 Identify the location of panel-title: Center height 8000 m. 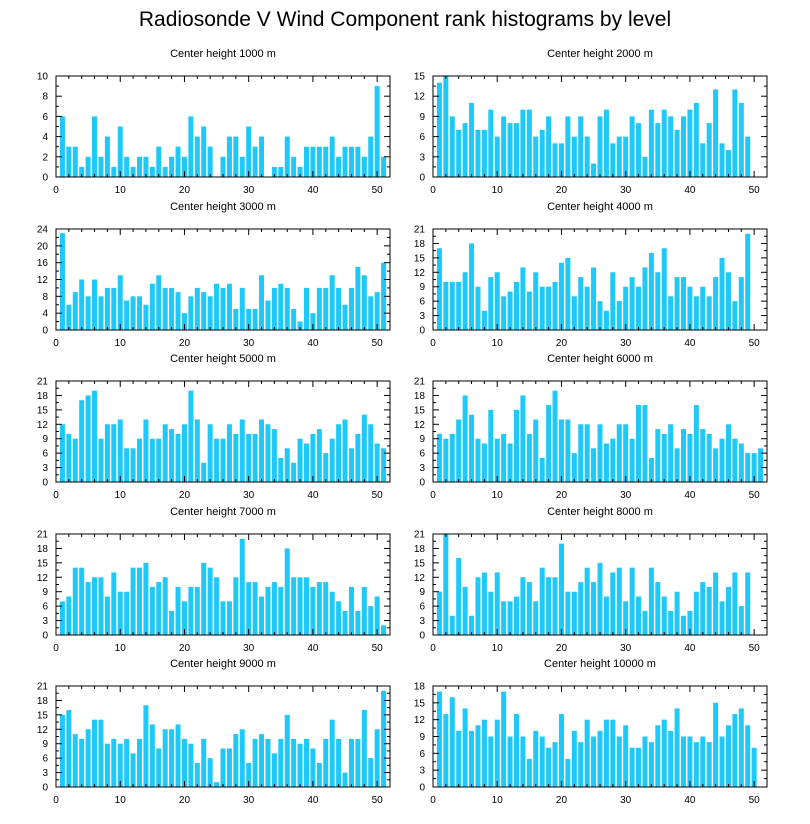
(600, 512).